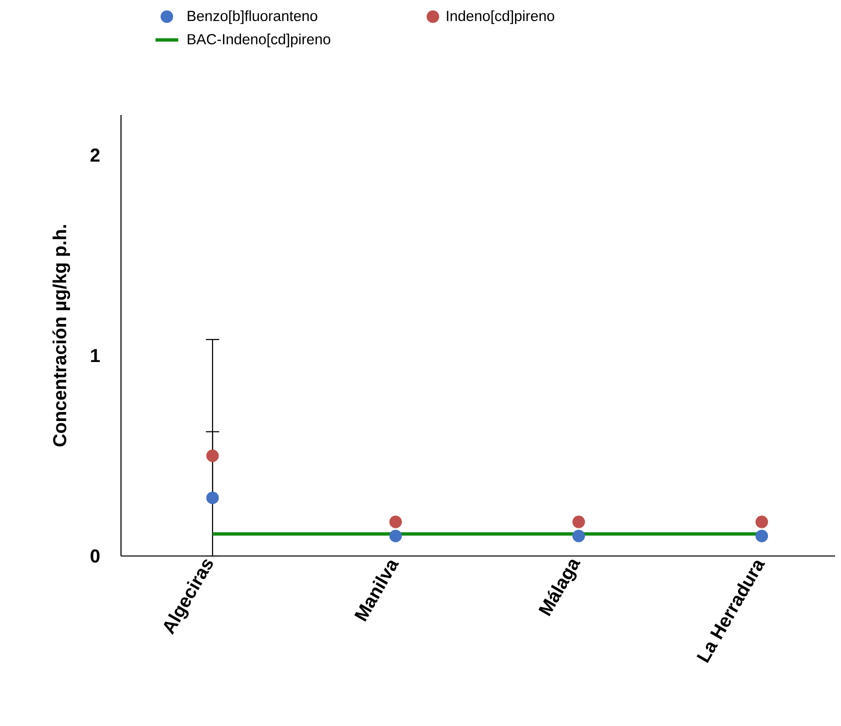  Describe the element at coordinates (61, 335) in the screenshot. I see `y-axis-title: Concentración µg/kg p.h.` at that location.